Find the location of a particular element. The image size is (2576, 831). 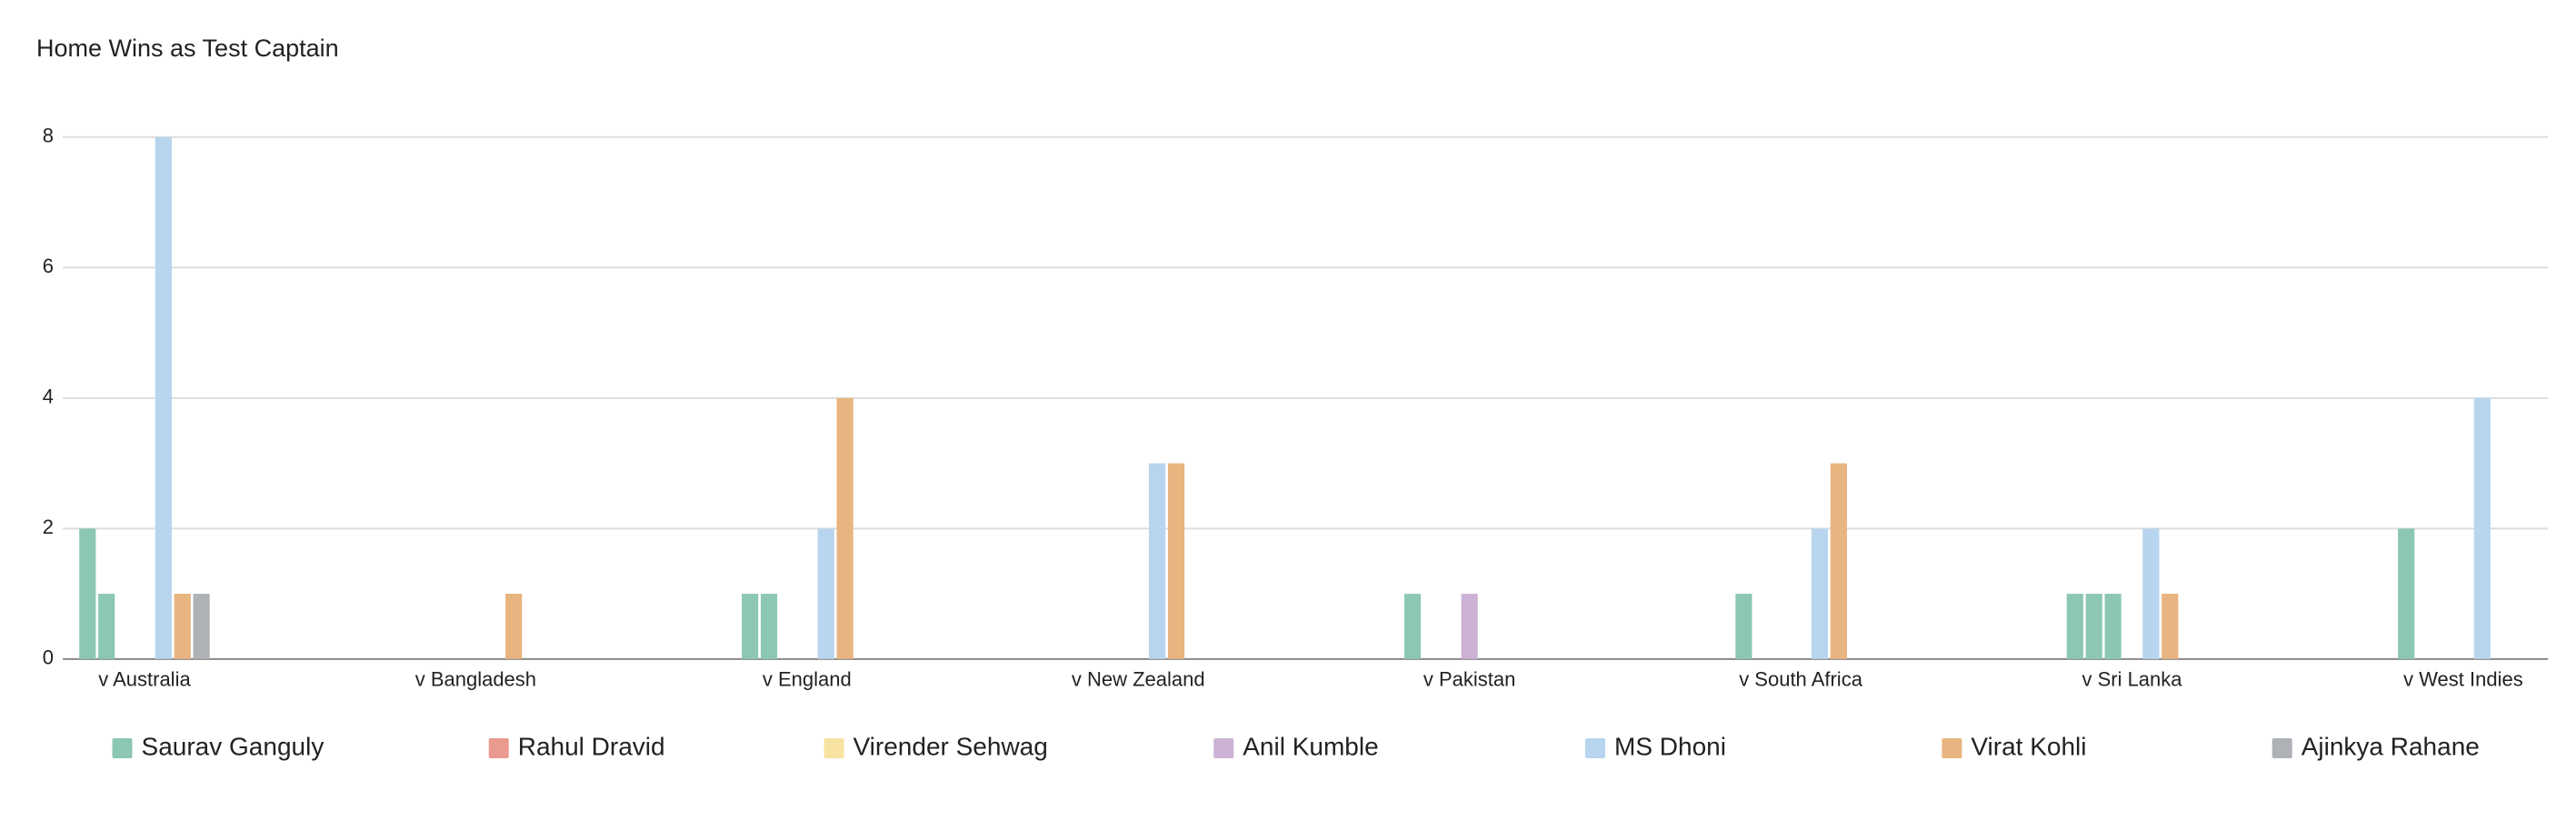

legend-label: Anil Kumble is located at coordinates (1311, 746).